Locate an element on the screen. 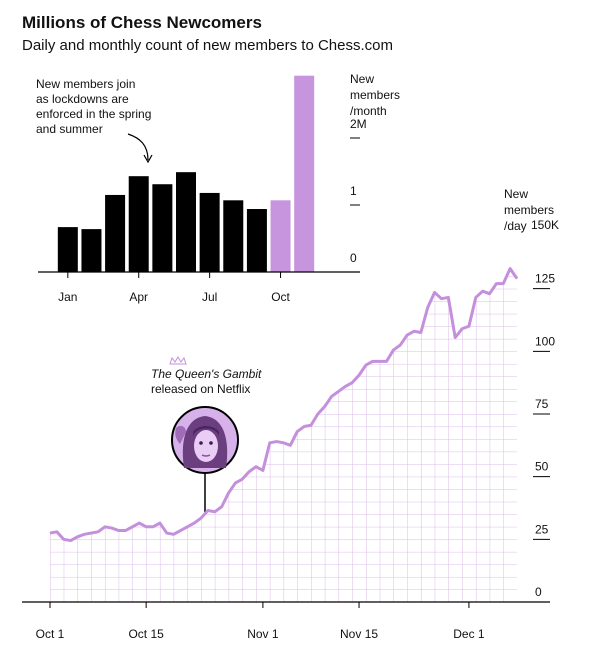 This screenshot has height=660, width=592. arrow-head is located at coordinates (148, 159).